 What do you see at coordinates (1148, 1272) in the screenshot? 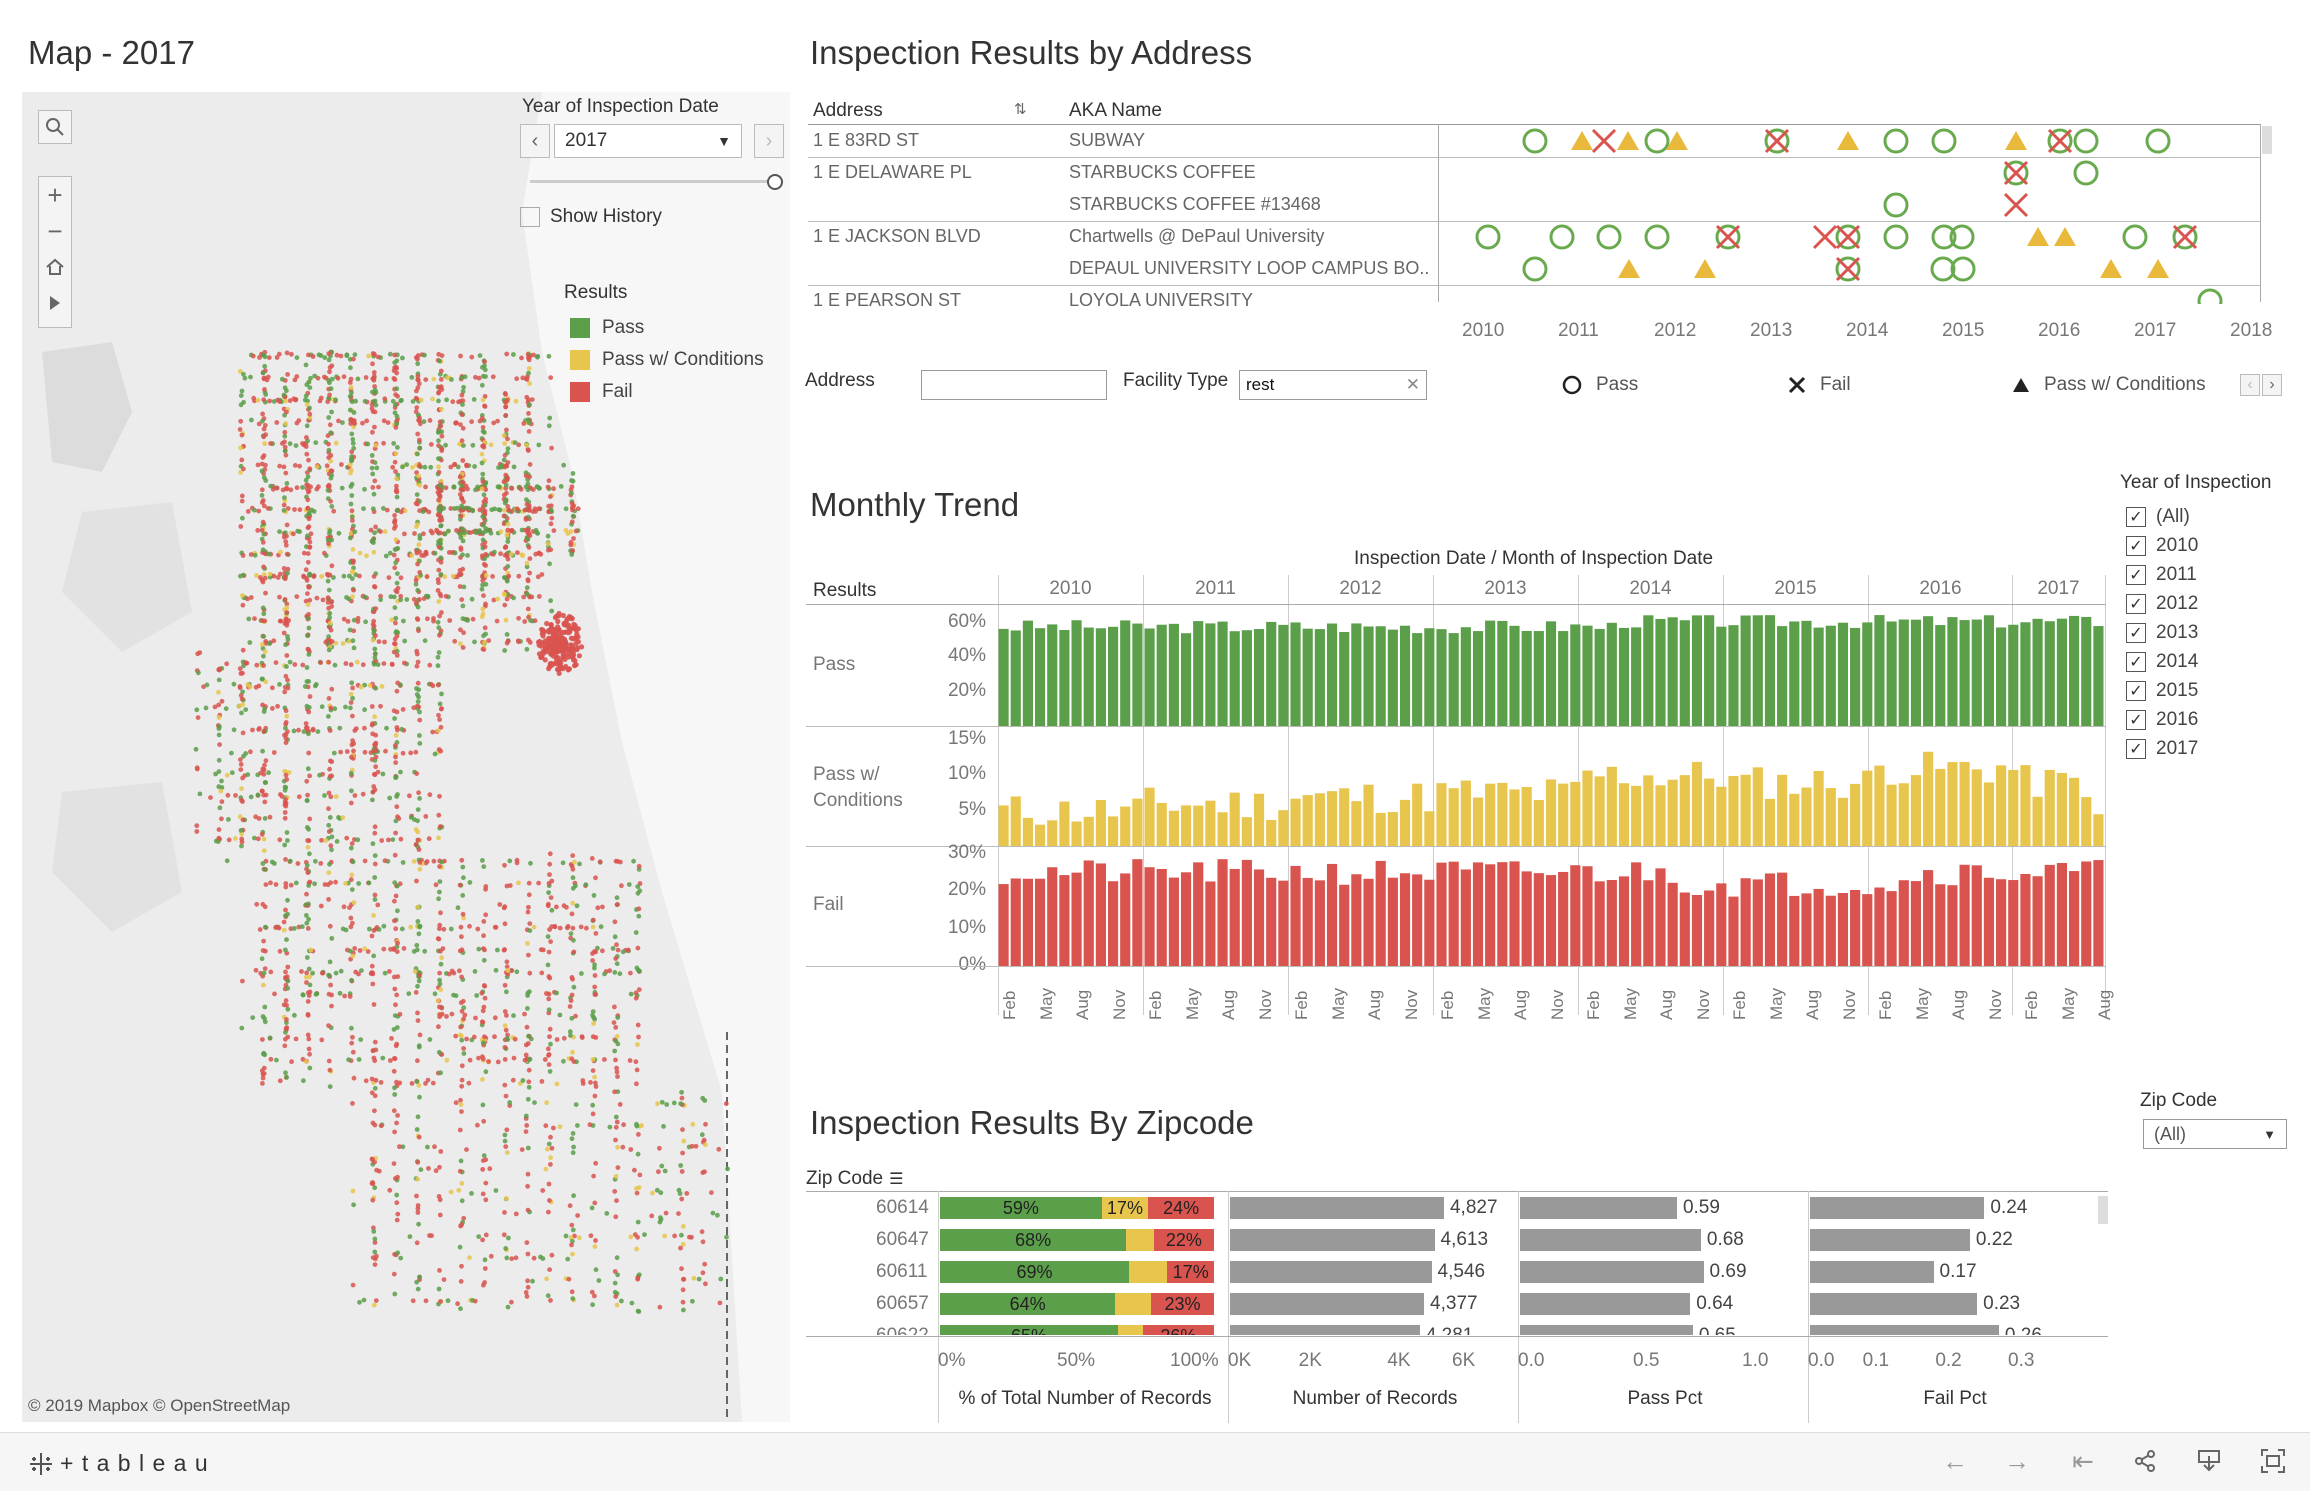
I see `cond-segment` at bounding box center [1148, 1272].